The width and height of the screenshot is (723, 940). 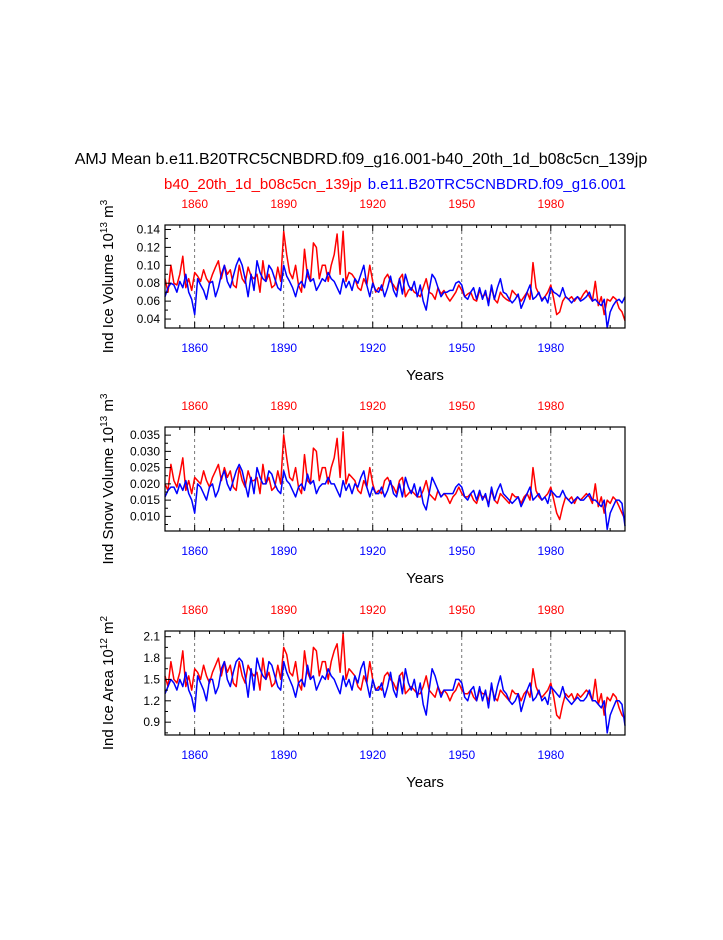 I want to click on y-tick-label: 1.2, so click(x=151, y=701).